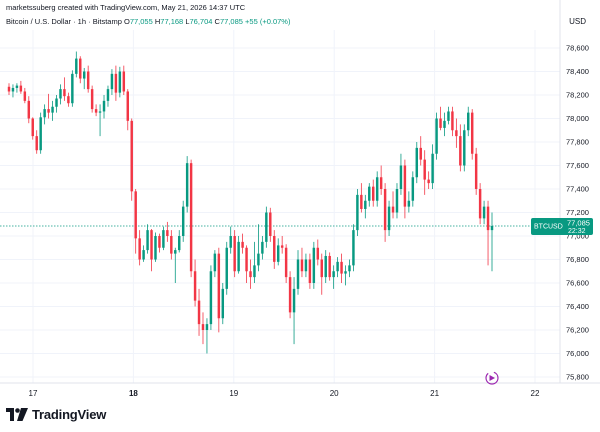 This screenshot has width=600, height=432. I want to click on price-tick-label: 77,600, so click(577, 165).